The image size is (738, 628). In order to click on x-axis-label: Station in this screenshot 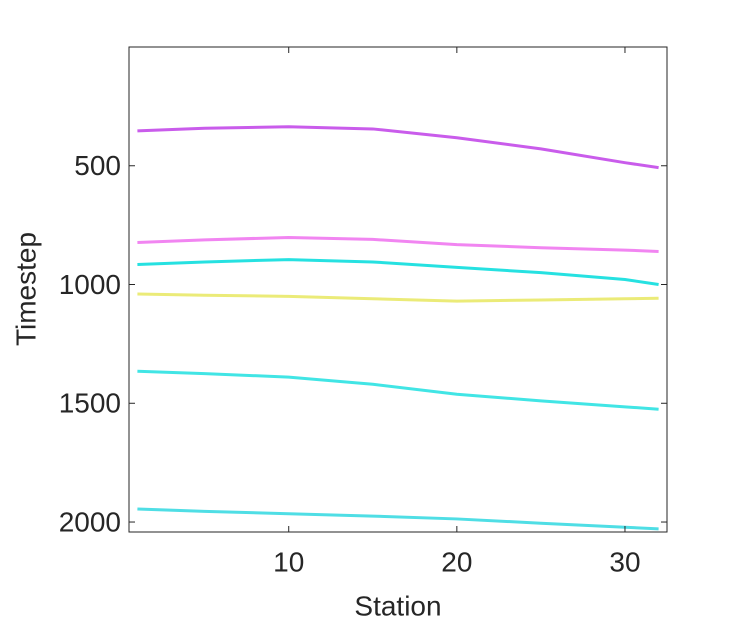, I will do `click(397, 605)`.